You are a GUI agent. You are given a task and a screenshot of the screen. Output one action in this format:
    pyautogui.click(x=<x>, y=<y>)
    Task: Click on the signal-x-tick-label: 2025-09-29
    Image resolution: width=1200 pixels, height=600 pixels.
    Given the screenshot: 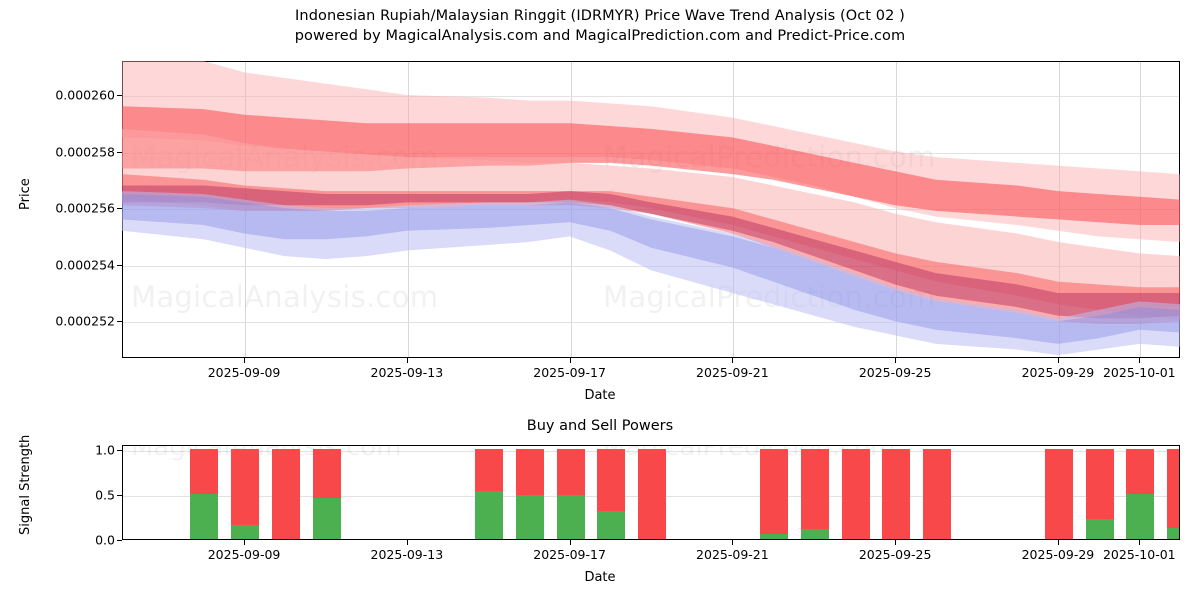 What is the action you would take?
    pyautogui.click(x=1058, y=554)
    